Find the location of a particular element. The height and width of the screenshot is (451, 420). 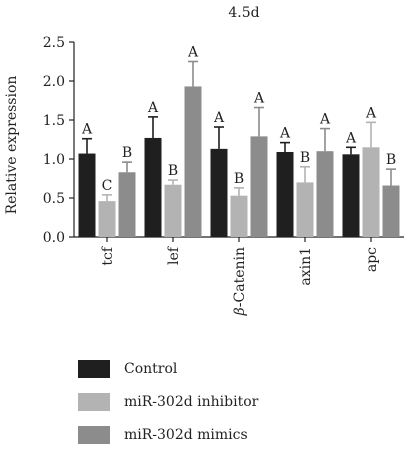

y-tick-label: 0.5 is located at coordinates (54, 199).